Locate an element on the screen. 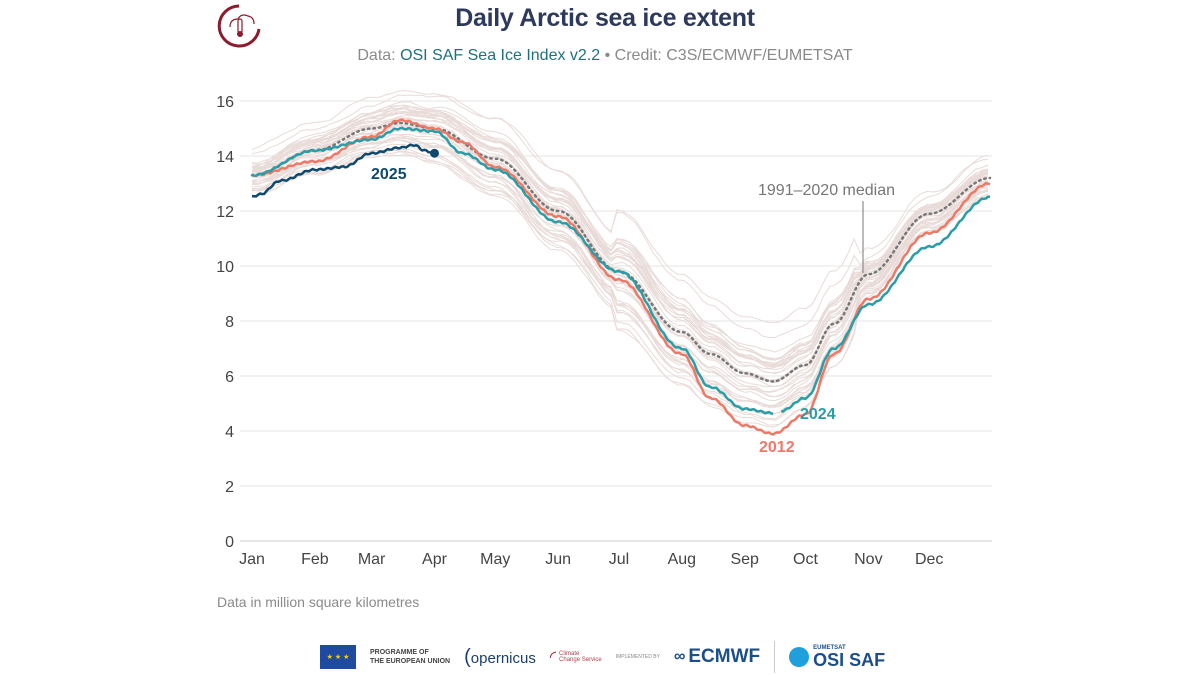 Image resolution: width=1200 pixels, height=675 pixels. x-tick-label: Nov is located at coordinates (868, 559).